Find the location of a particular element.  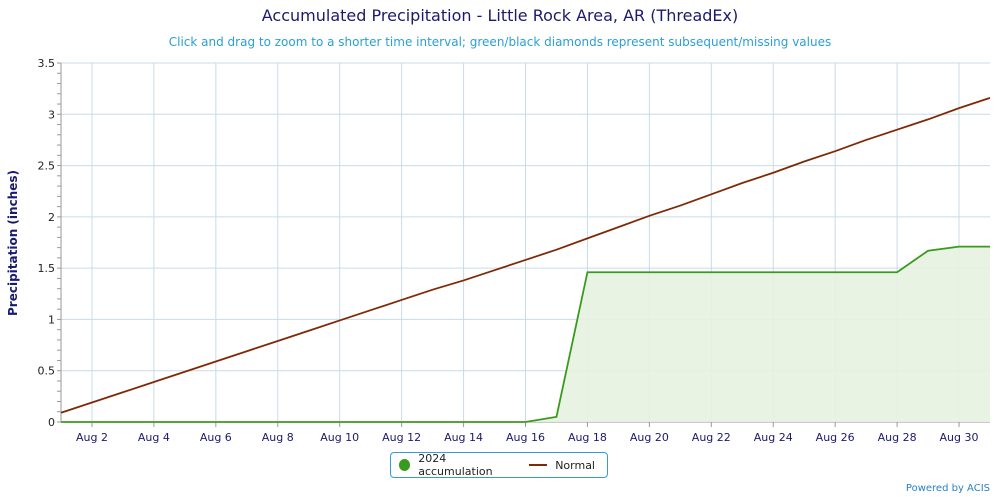

x-tick-label: Aug 10 is located at coordinates (339, 437).